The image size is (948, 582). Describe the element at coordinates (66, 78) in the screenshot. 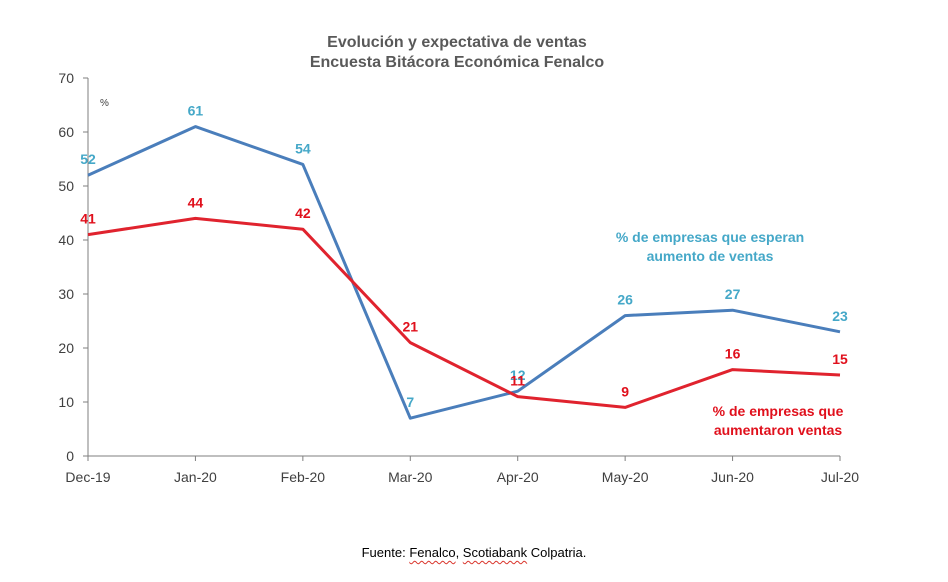

I see `y-tick-label: 70` at that location.